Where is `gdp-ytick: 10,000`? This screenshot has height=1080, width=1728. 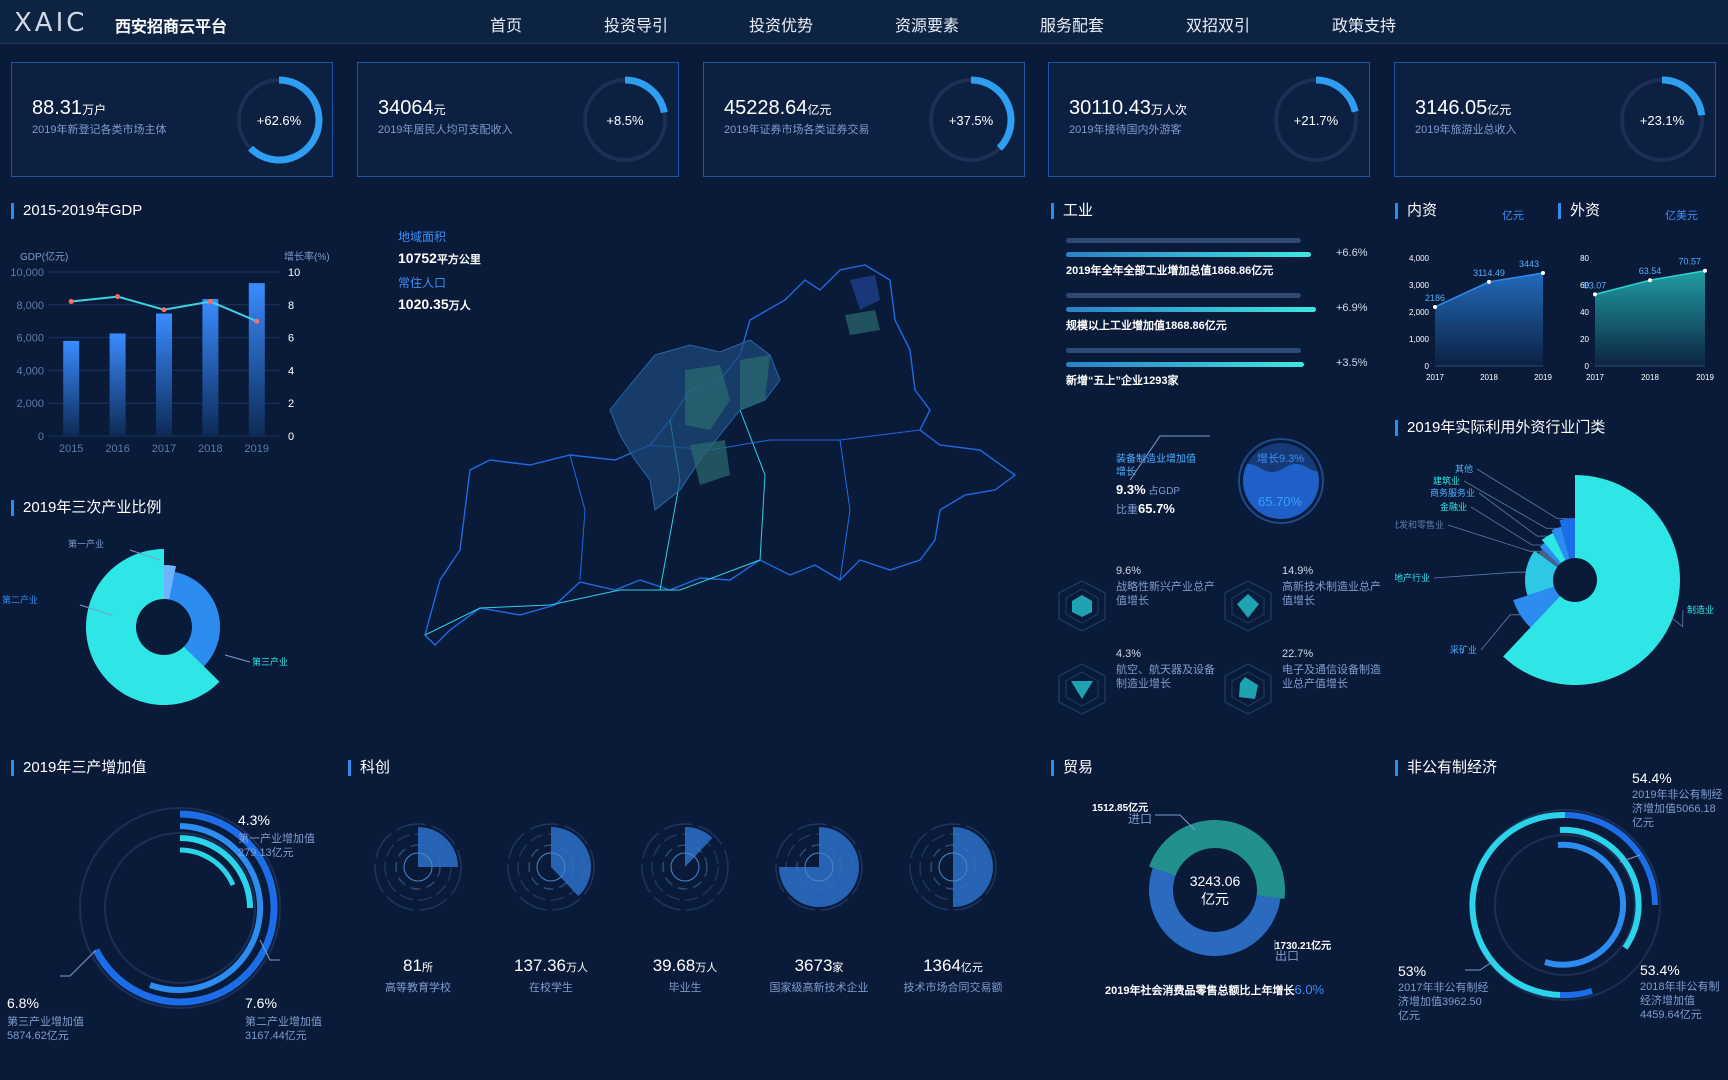 gdp-ytick: 10,000 is located at coordinates (27, 273).